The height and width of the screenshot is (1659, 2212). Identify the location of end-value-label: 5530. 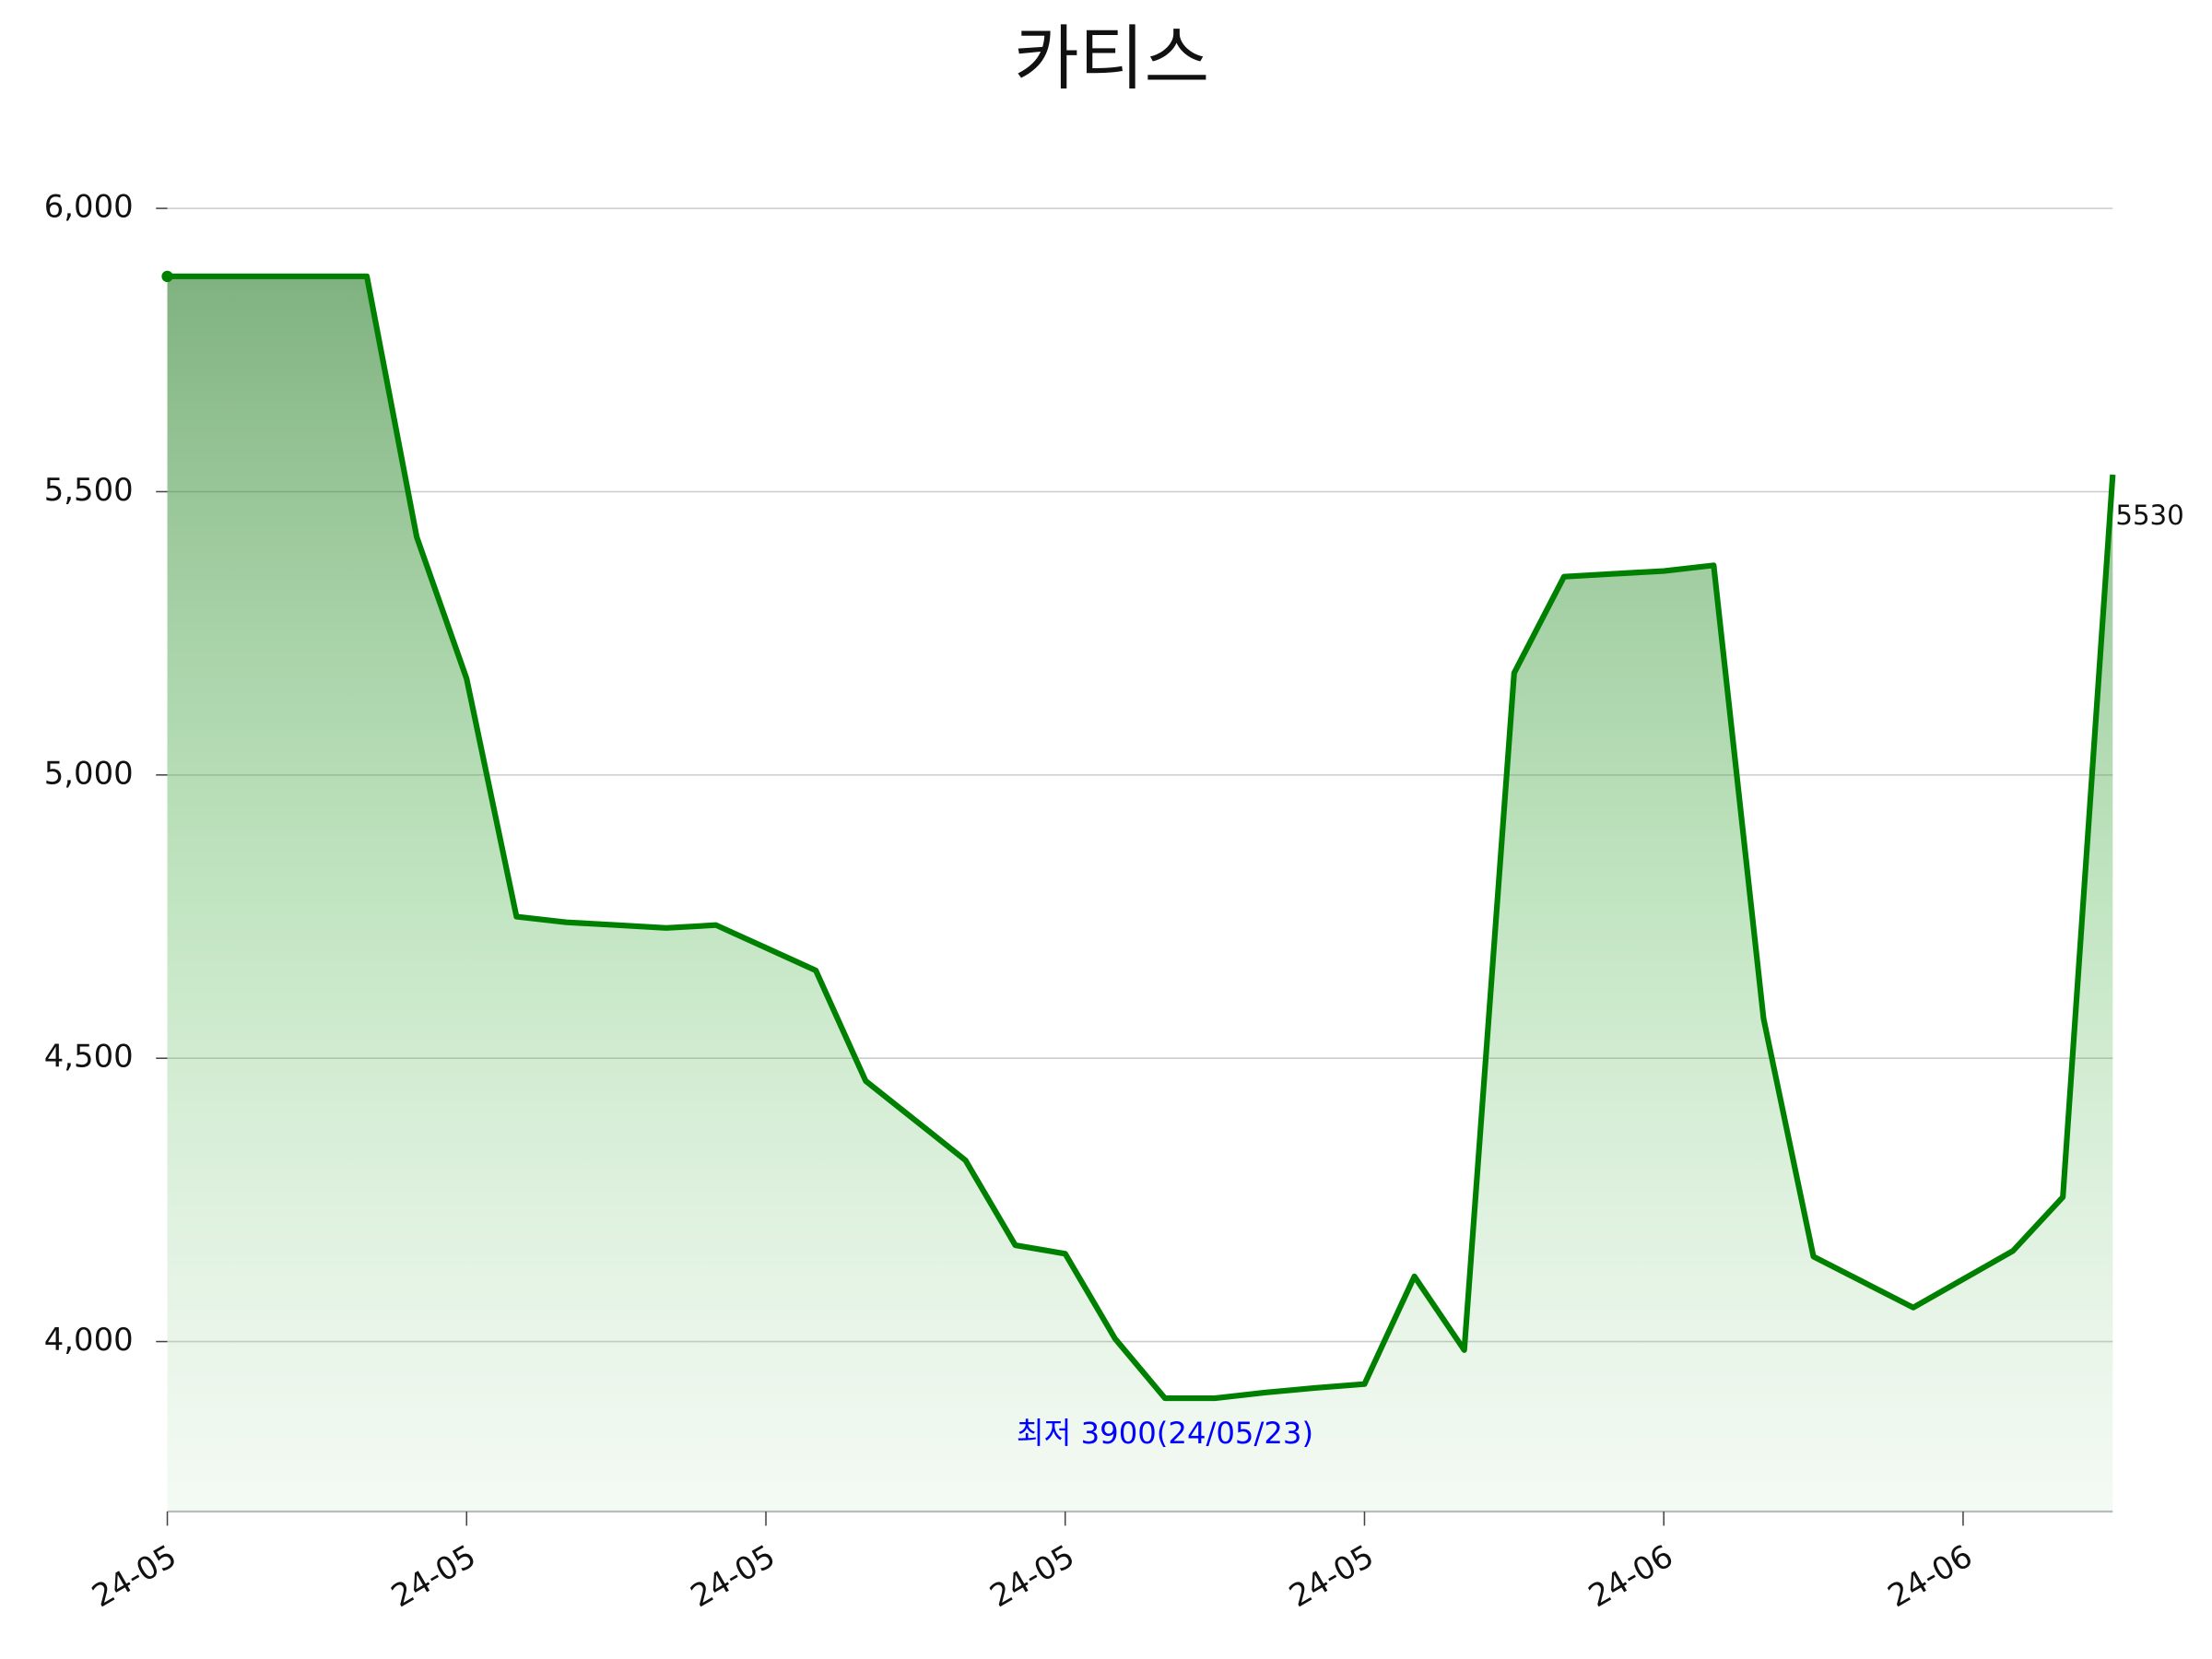
(2149, 515).